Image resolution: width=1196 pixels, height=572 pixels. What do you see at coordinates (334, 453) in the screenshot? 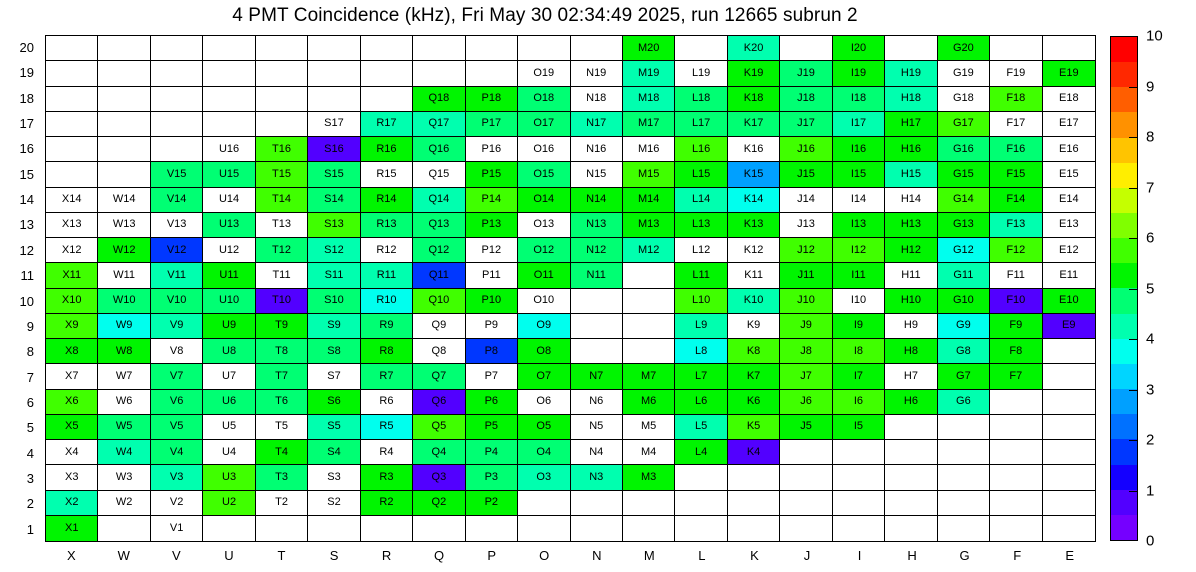
I see `heatmap-cell-s4: S4` at bounding box center [334, 453].